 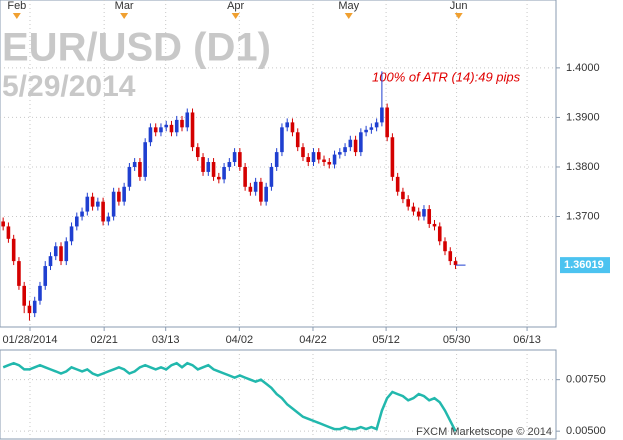 I want to click on last-price-label: 1.36019, so click(x=584, y=265).